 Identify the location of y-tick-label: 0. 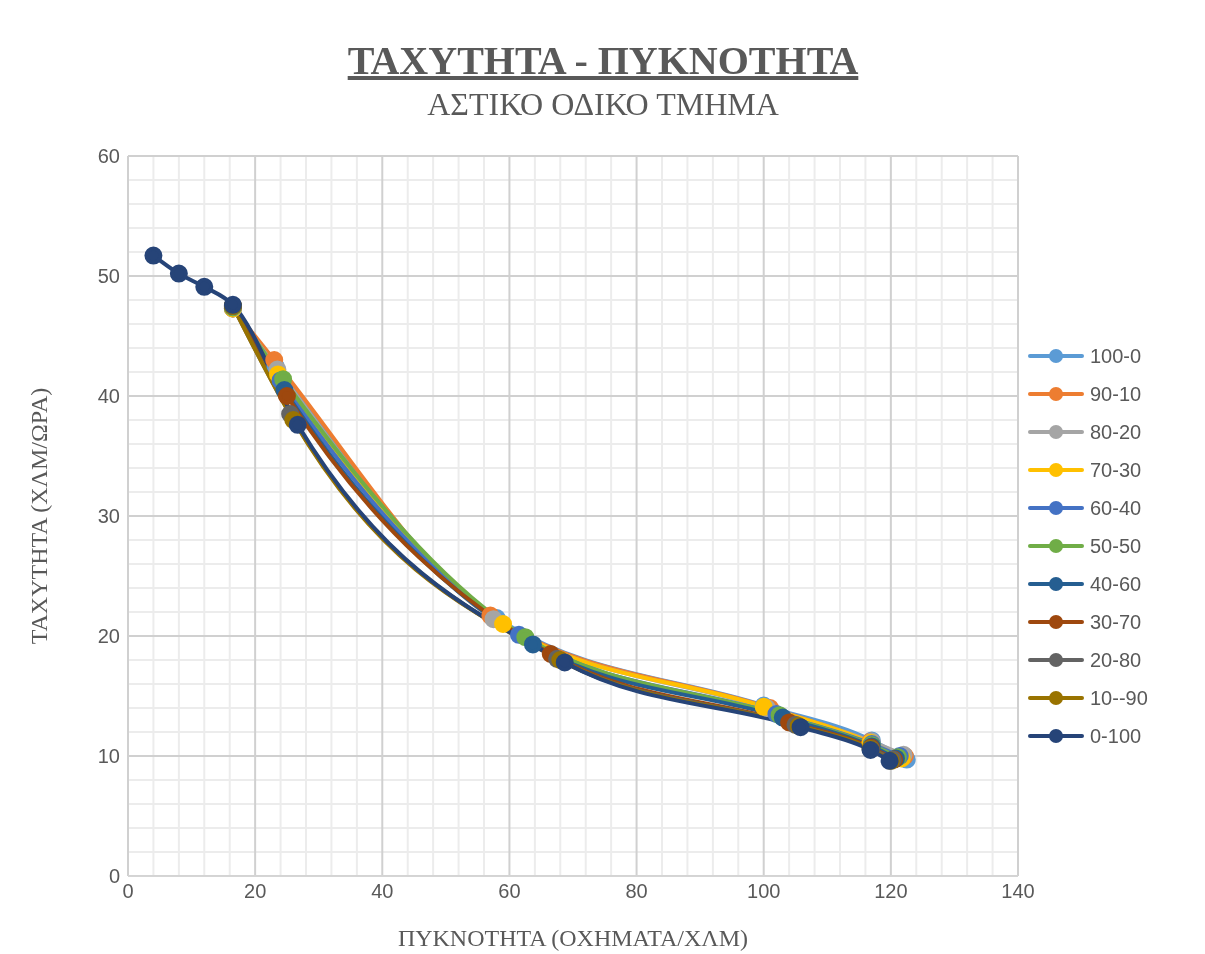
(114, 876).